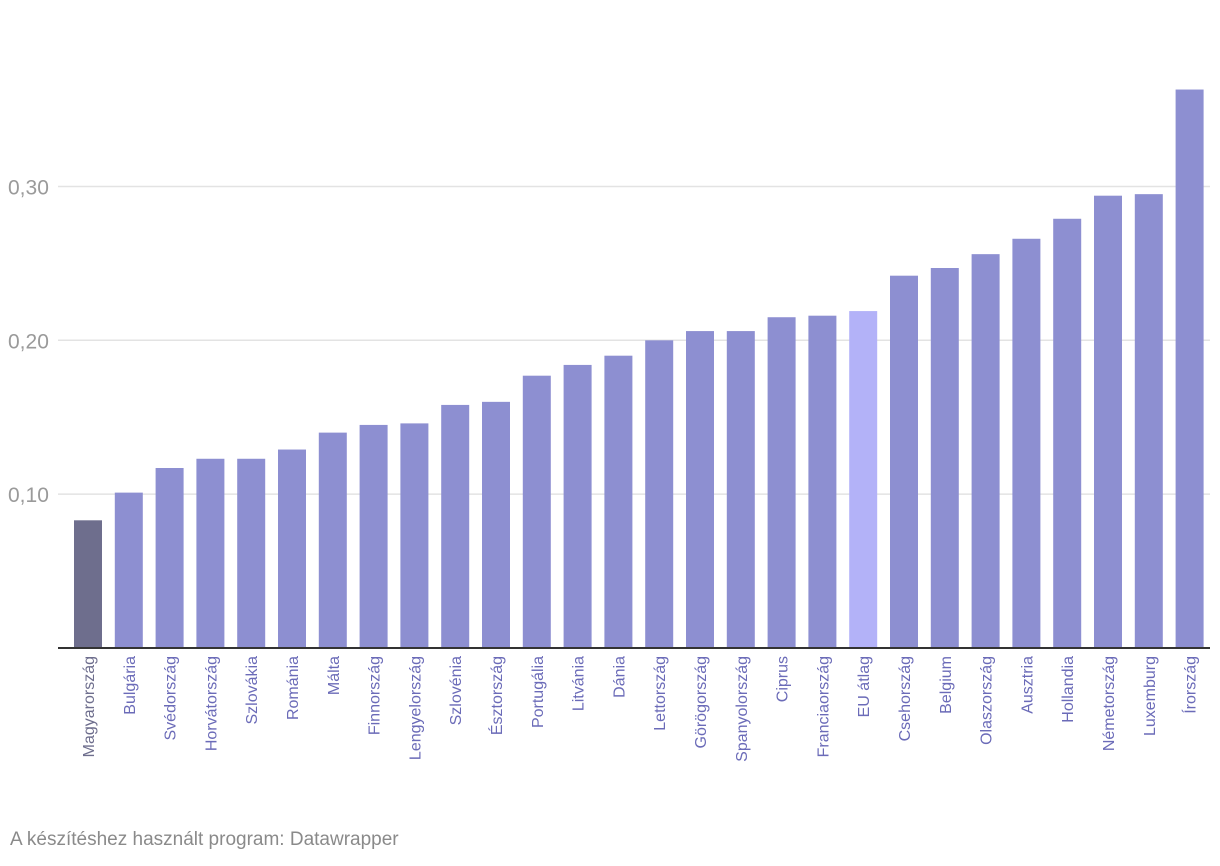 The height and width of the screenshot is (866, 1220). I want to click on y-tick-label: 0,10, so click(28, 495).